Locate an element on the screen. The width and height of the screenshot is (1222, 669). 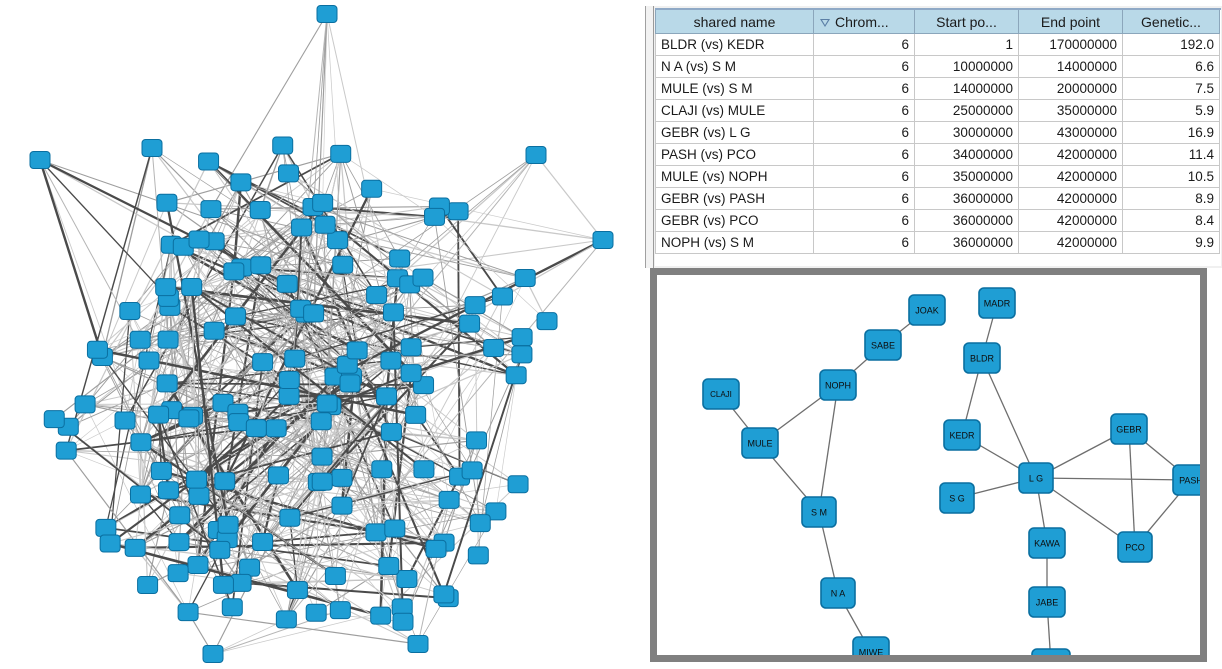
network-node: MIWE is located at coordinates (871, 645).